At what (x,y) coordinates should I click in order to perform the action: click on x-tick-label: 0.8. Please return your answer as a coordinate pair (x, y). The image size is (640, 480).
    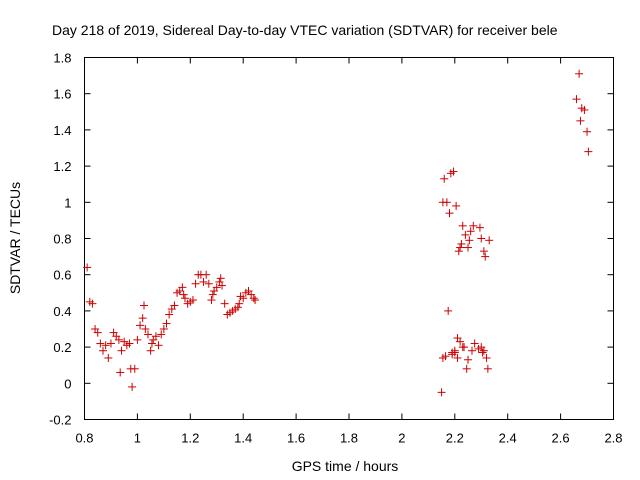
    Looking at the image, I should click on (84, 438).